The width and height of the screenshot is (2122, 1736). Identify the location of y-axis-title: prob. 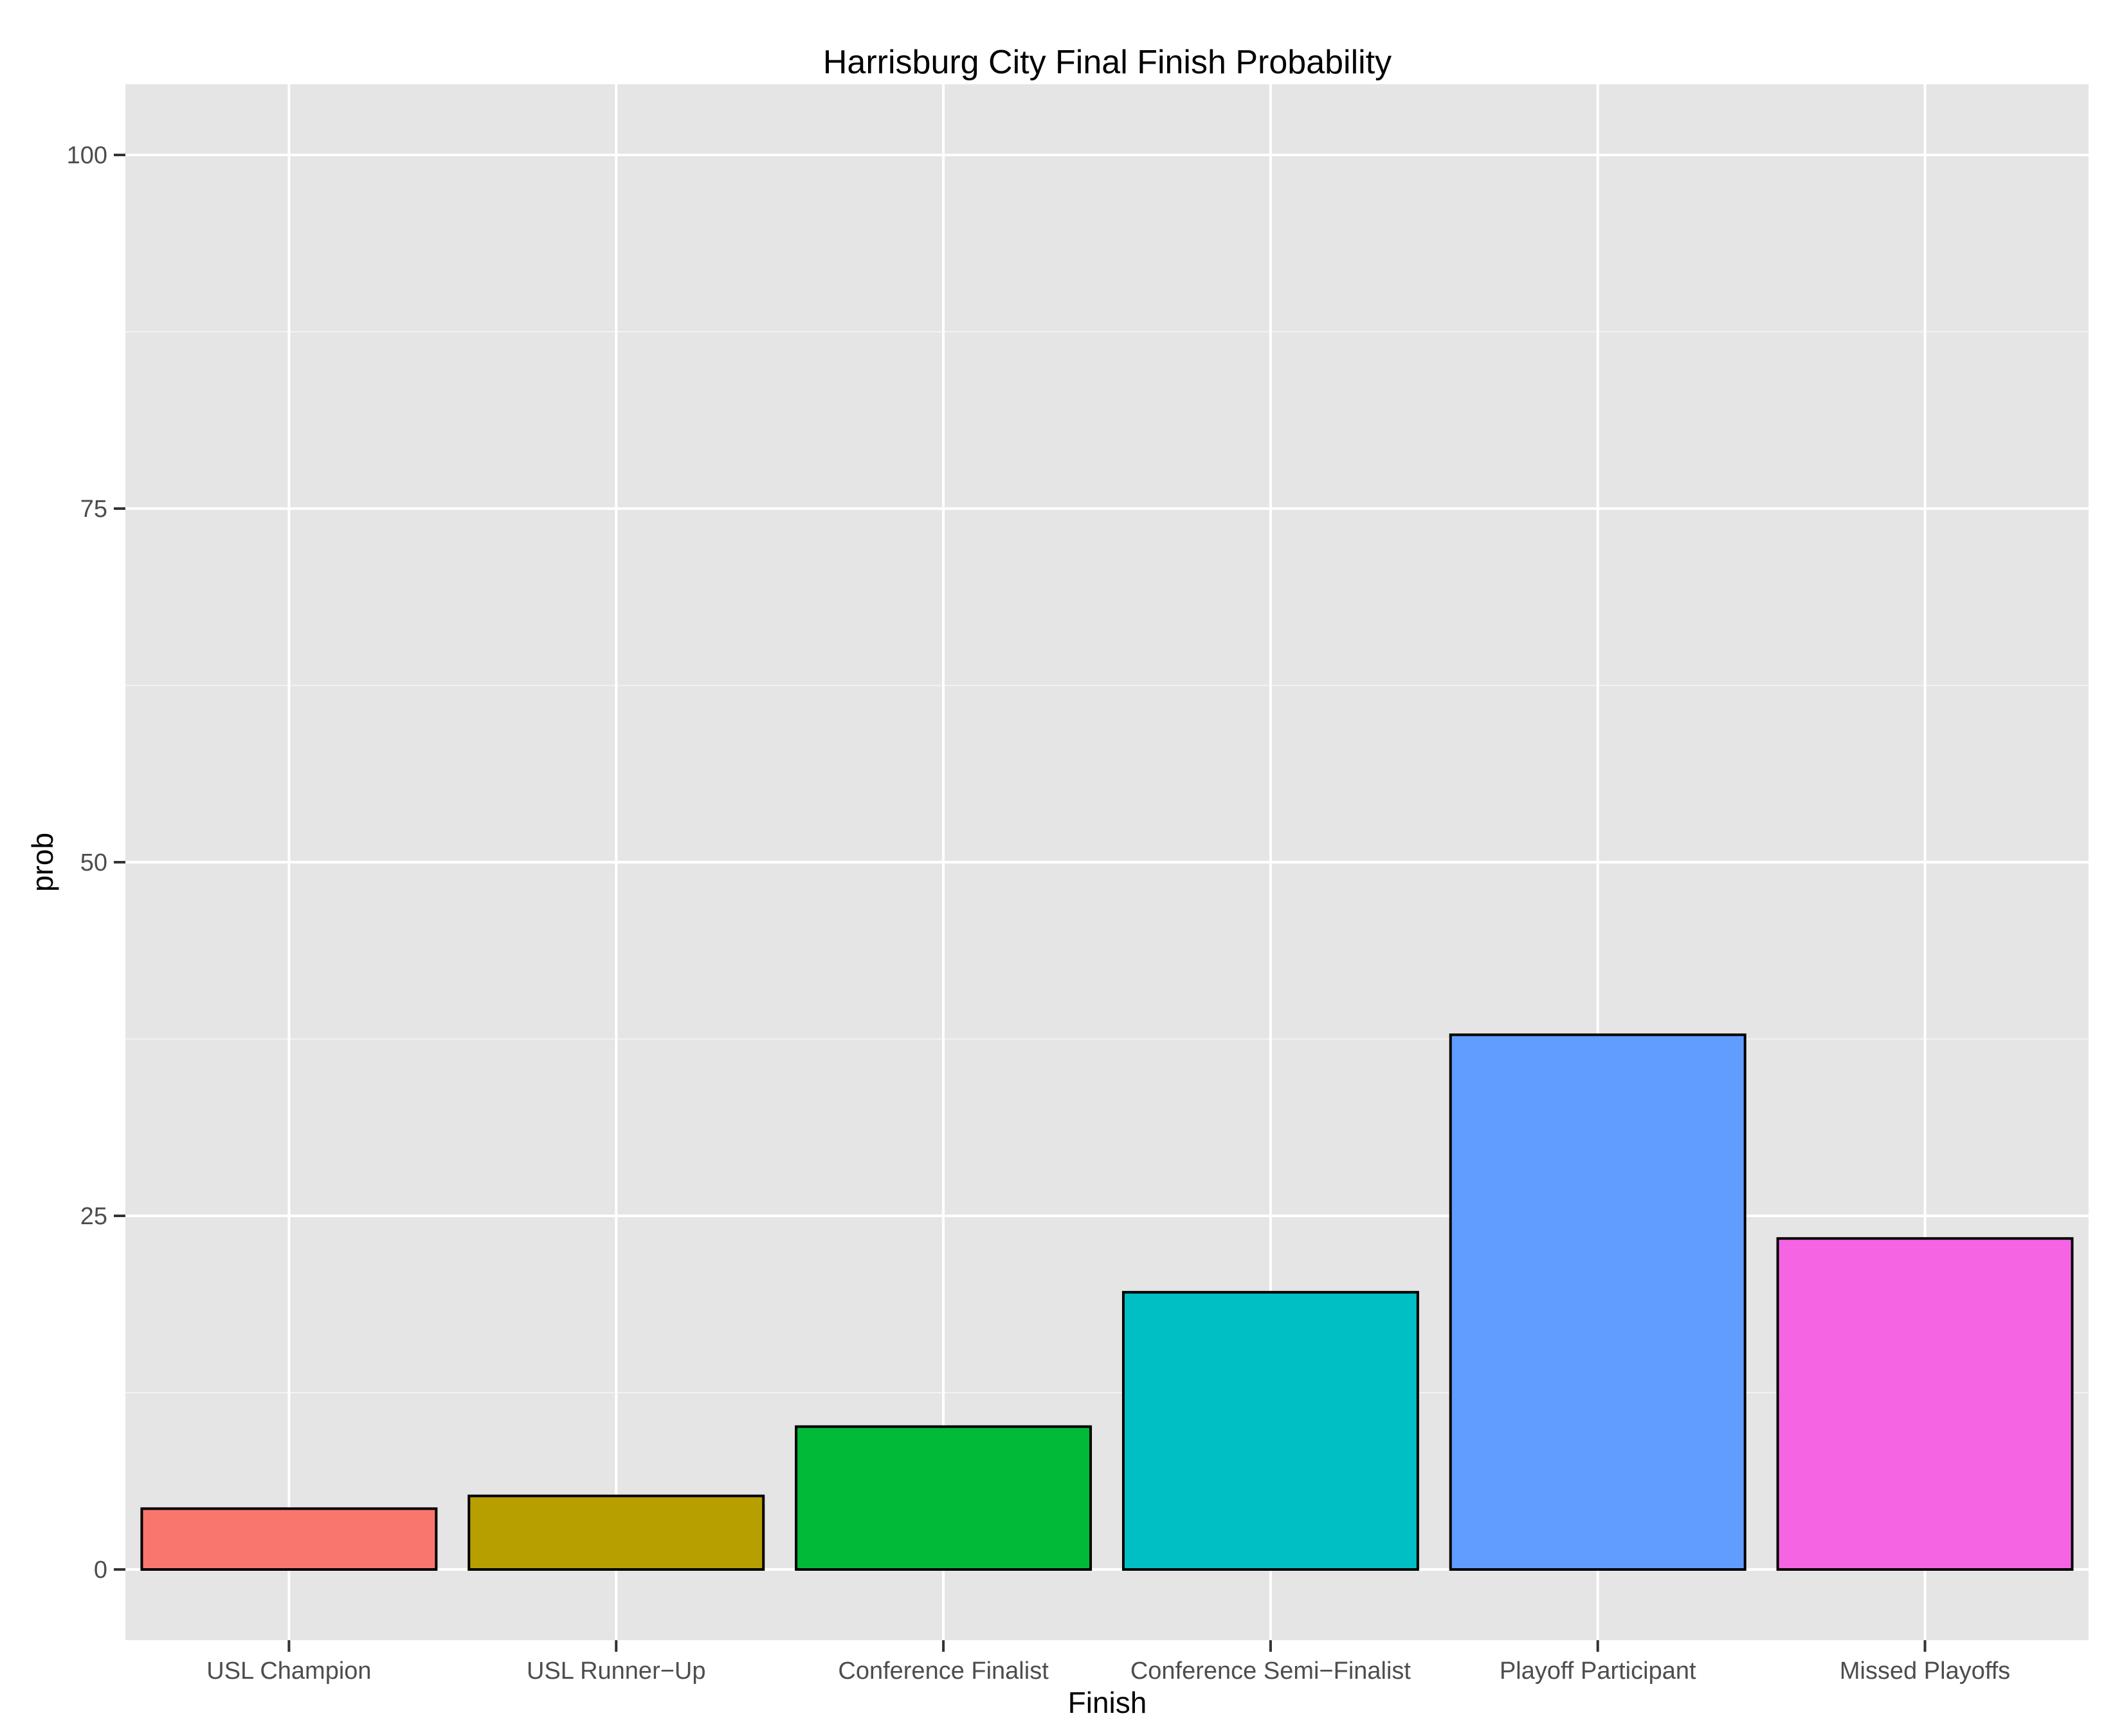
(43, 862).